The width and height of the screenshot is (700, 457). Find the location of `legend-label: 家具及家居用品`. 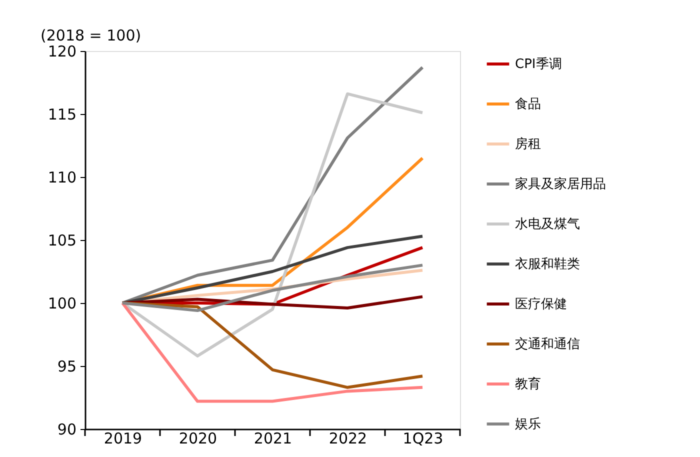

legend-label: 家具及家居用品 is located at coordinates (560, 184).